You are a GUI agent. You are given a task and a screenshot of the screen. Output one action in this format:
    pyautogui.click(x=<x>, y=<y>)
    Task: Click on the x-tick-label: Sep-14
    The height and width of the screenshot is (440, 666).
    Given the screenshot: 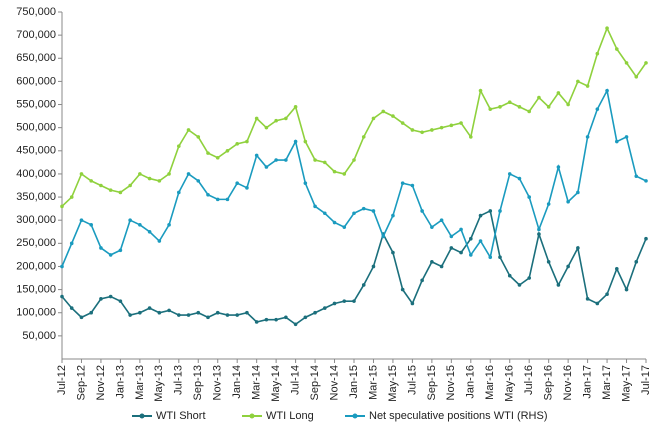 What is the action you would take?
    pyautogui.click(x=315, y=382)
    